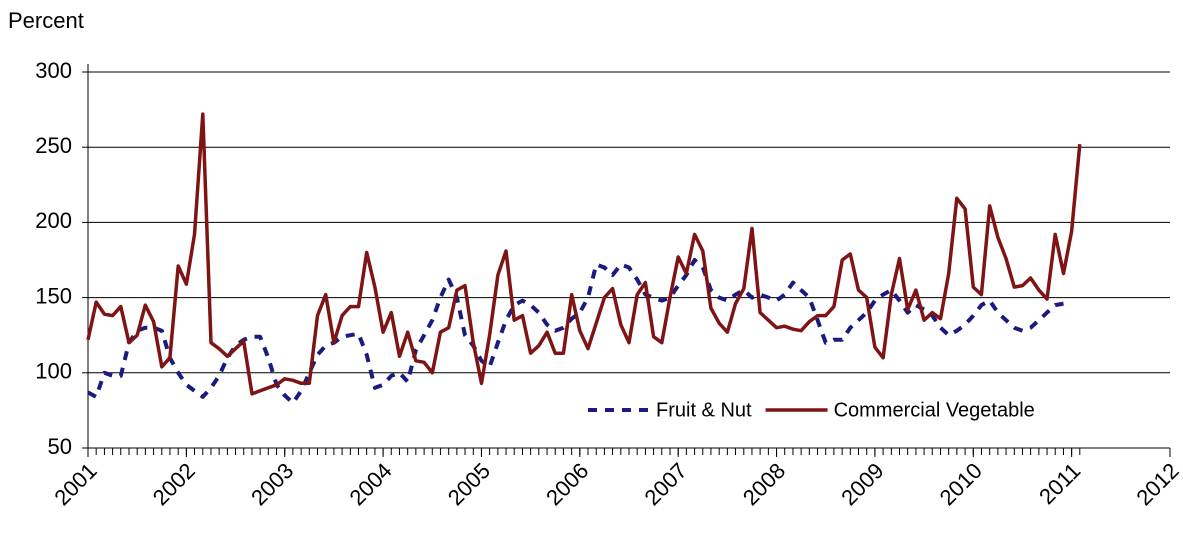  I want to click on y-tick-label: 300, so click(53, 70).